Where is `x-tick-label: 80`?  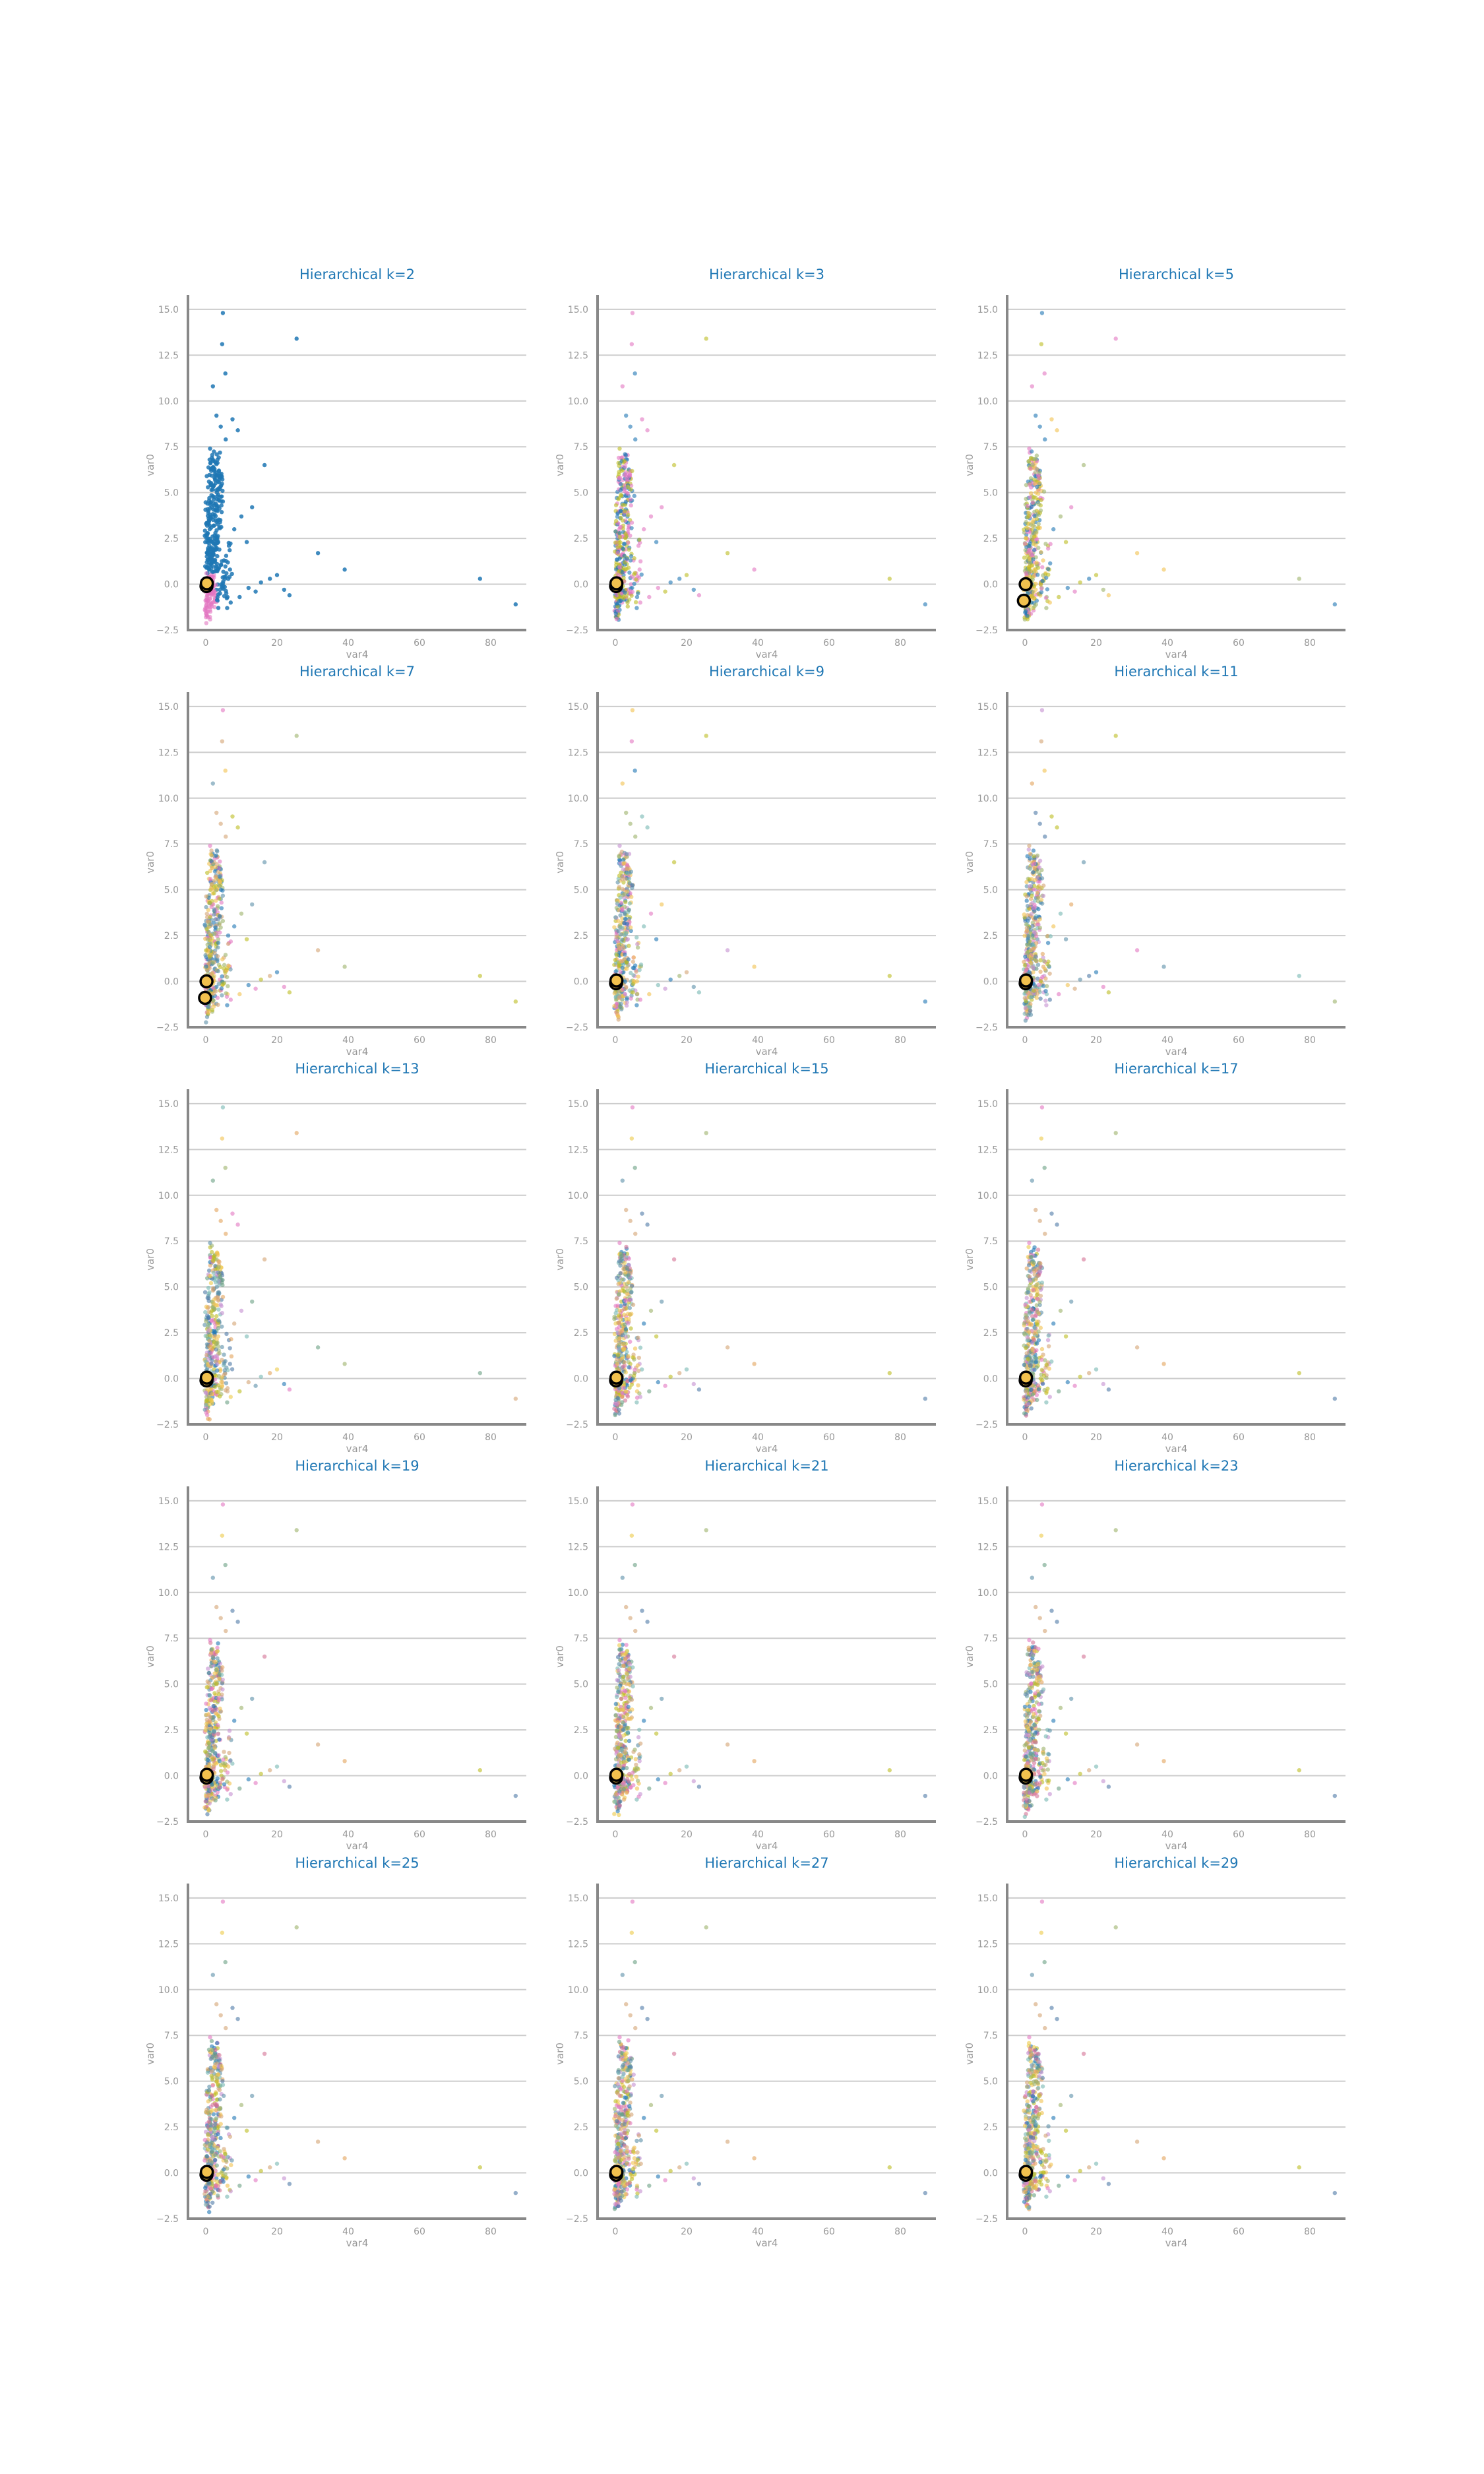 x-tick-label: 80 is located at coordinates (900, 643).